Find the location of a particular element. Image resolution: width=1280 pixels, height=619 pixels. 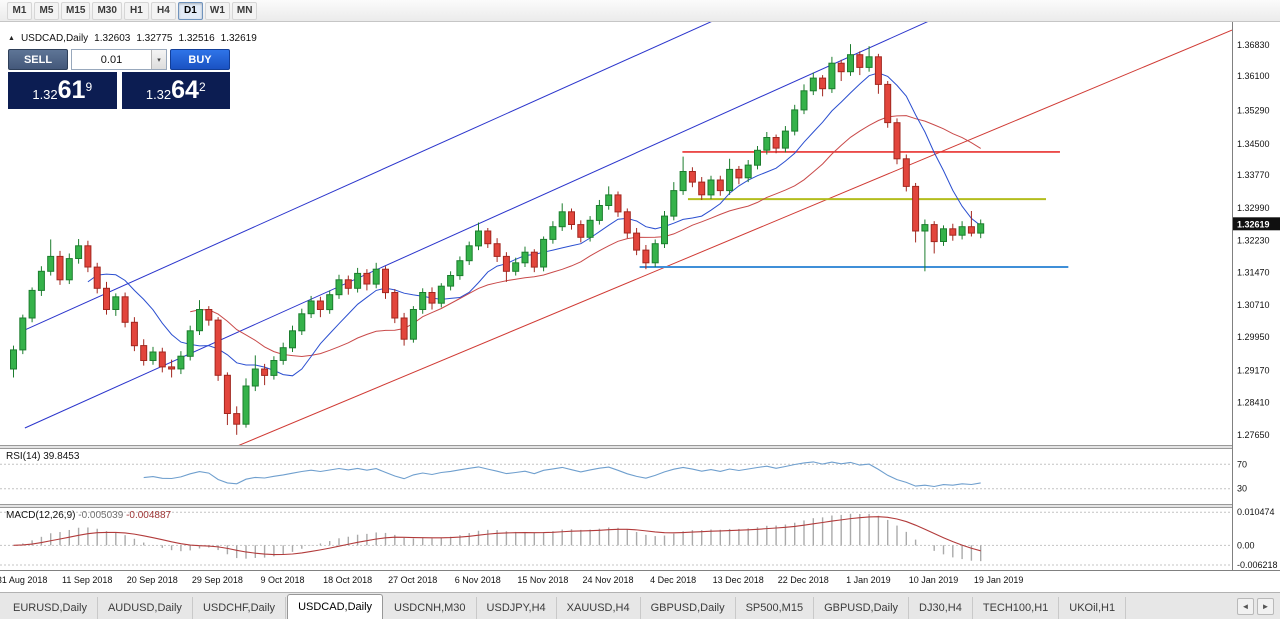

macd-axis-label: 0.00 is located at coordinates (1246, 545).